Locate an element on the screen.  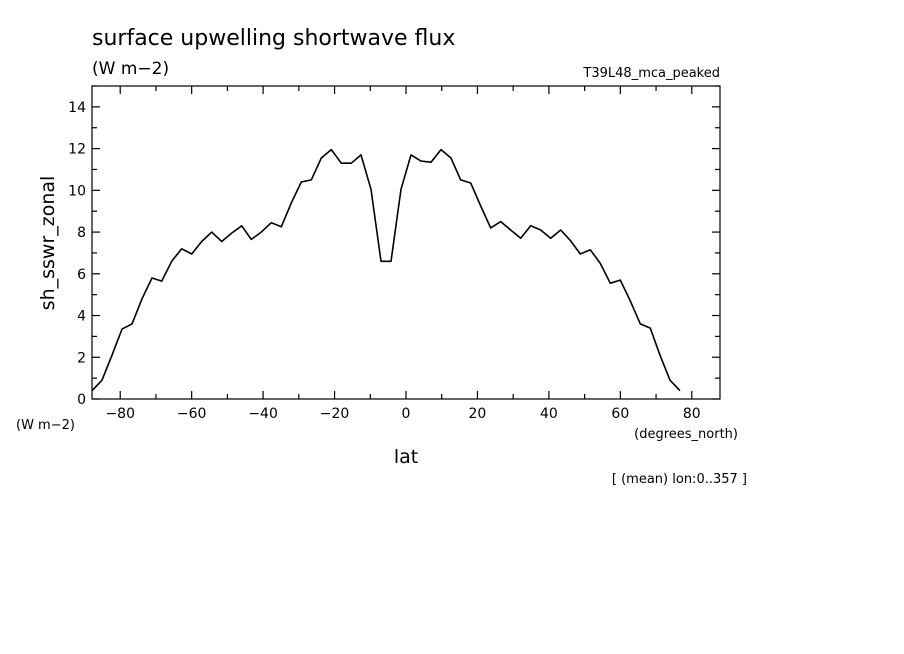
x-tick-label: −40 is located at coordinates (263, 414).